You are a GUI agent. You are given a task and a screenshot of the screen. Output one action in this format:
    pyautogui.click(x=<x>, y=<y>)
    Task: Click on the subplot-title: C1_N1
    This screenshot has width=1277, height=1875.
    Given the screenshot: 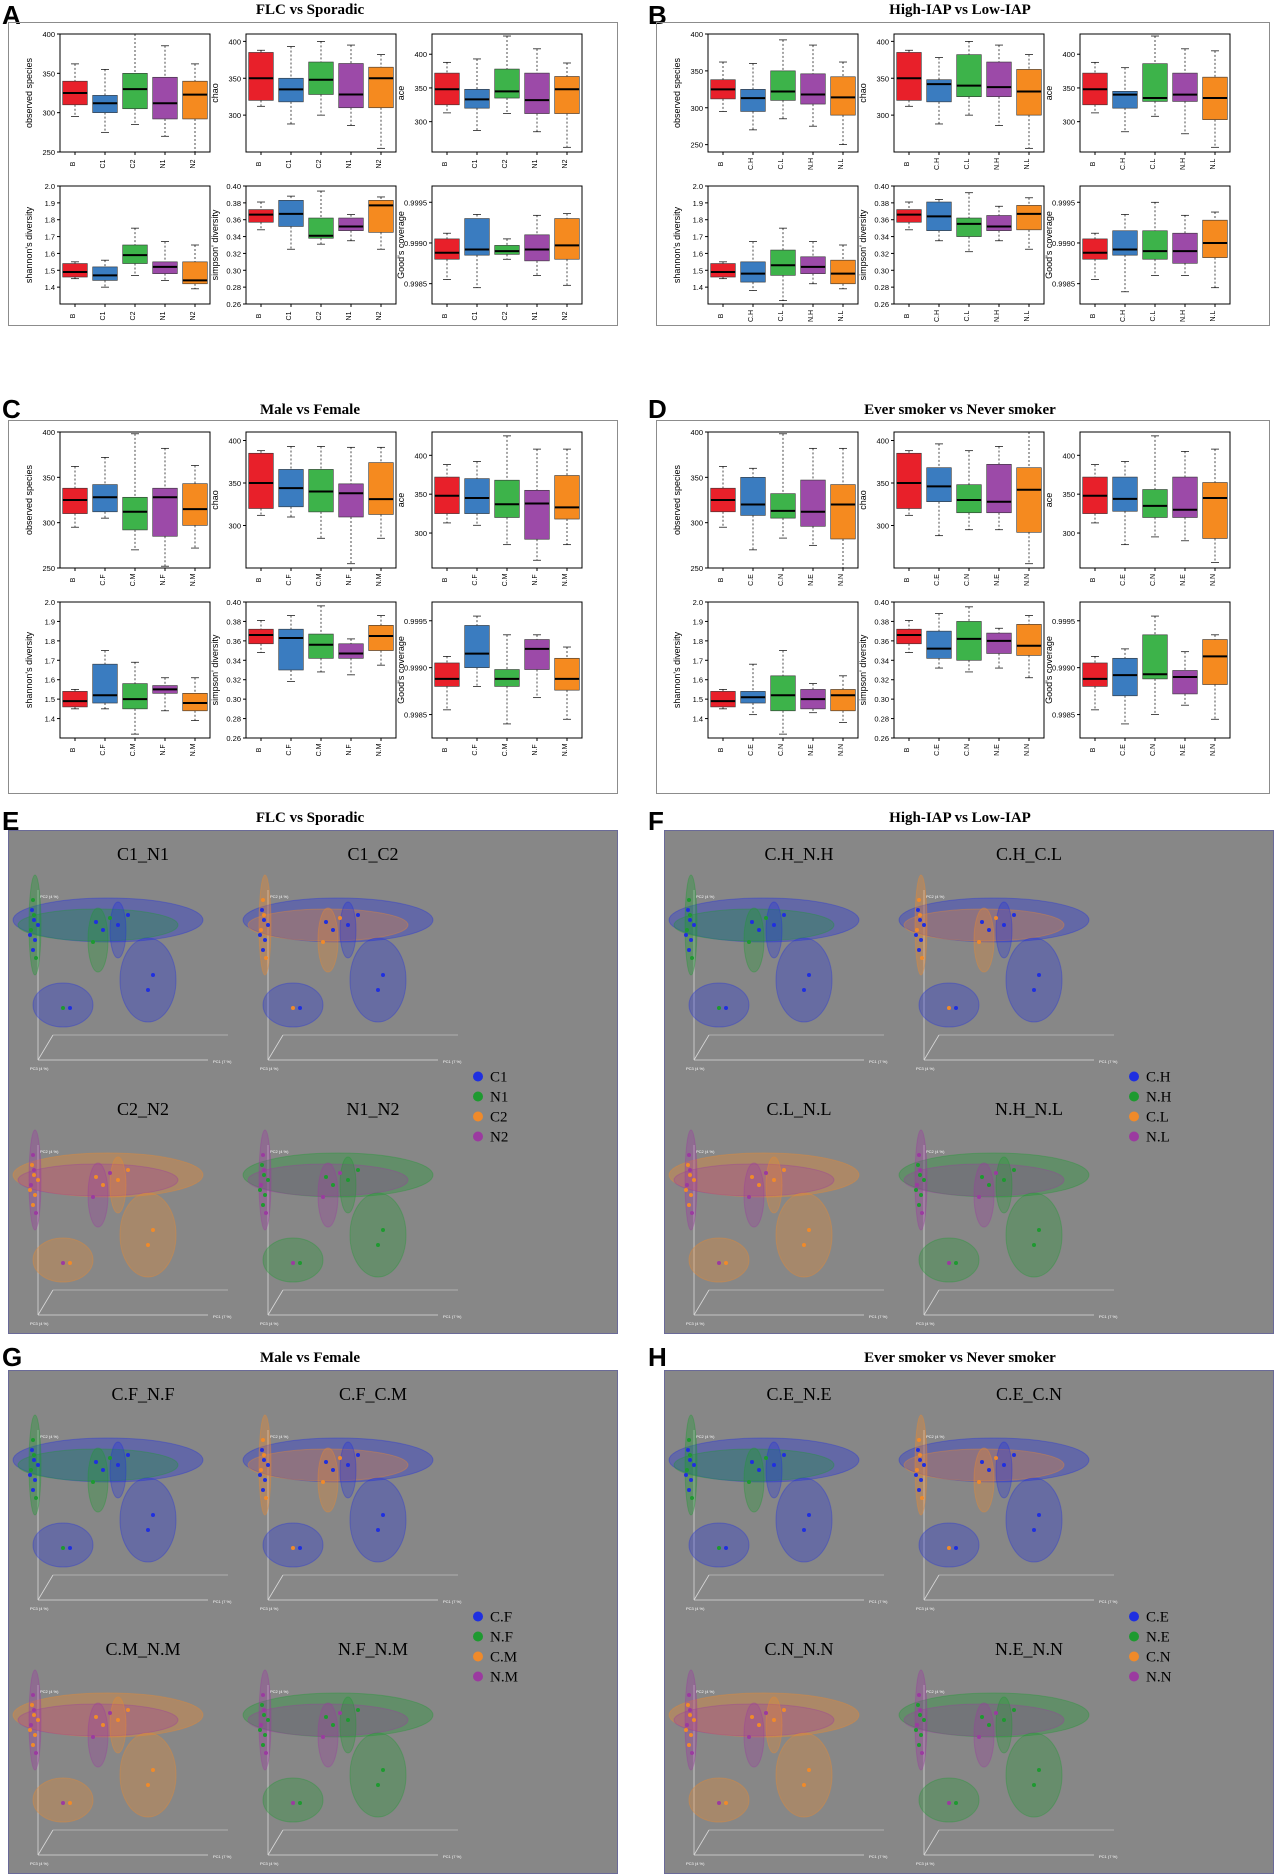 What is the action you would take?
    pyautogui.click(x=143, y=854)
    